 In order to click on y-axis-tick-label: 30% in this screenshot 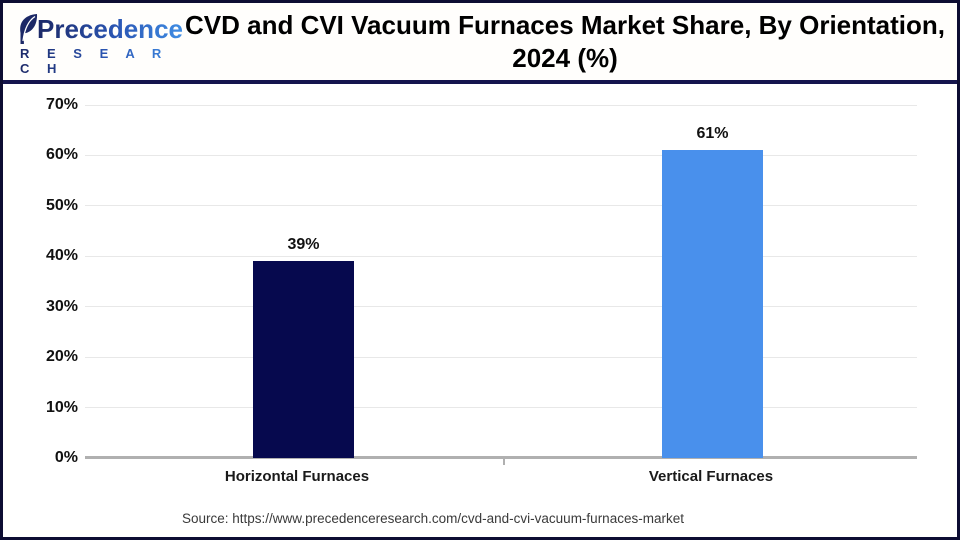, I will do `click(61, 306)`.